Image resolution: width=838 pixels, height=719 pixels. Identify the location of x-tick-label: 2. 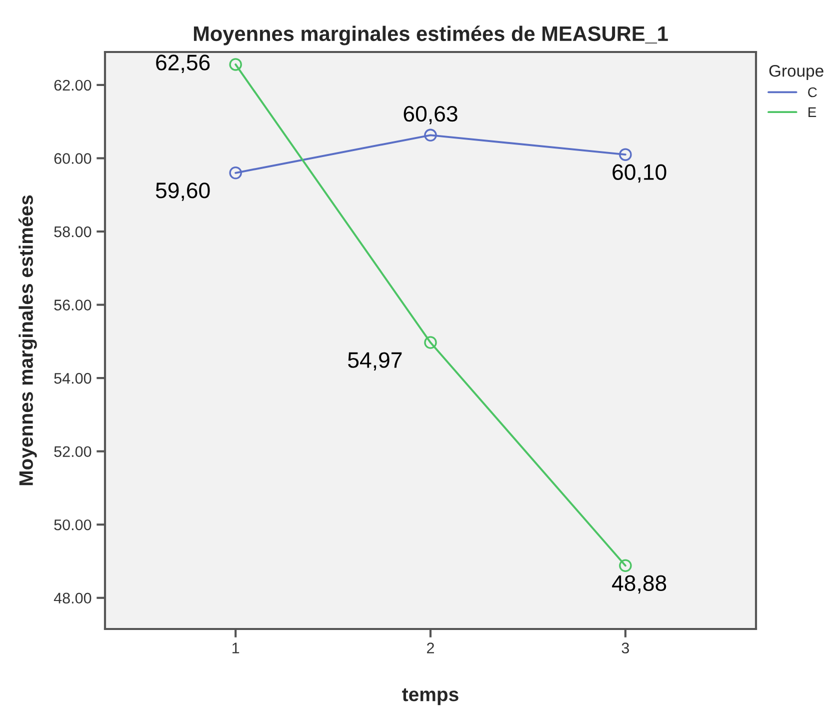
(430, 648).